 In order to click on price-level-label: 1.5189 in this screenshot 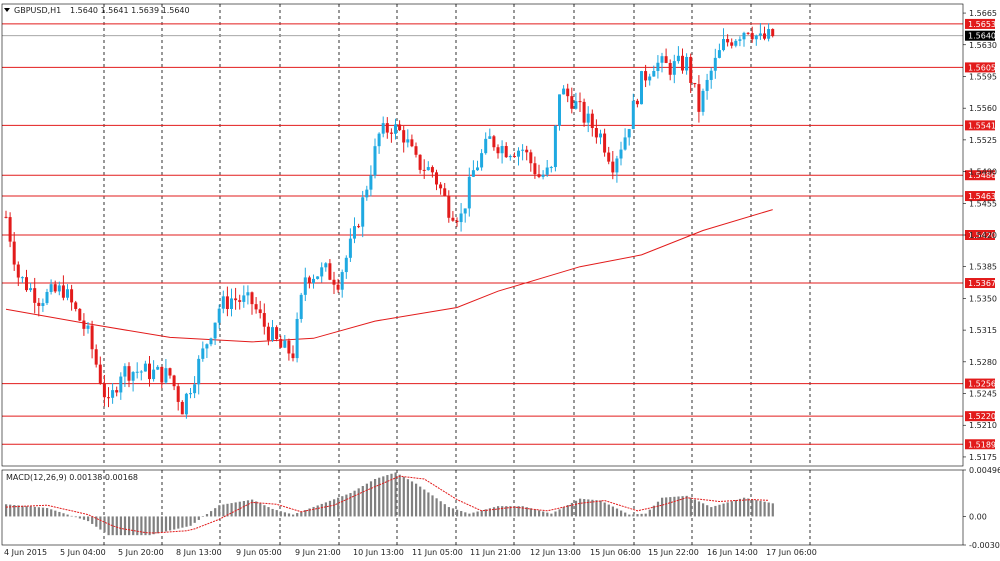, I will do `click(982, 444)`.